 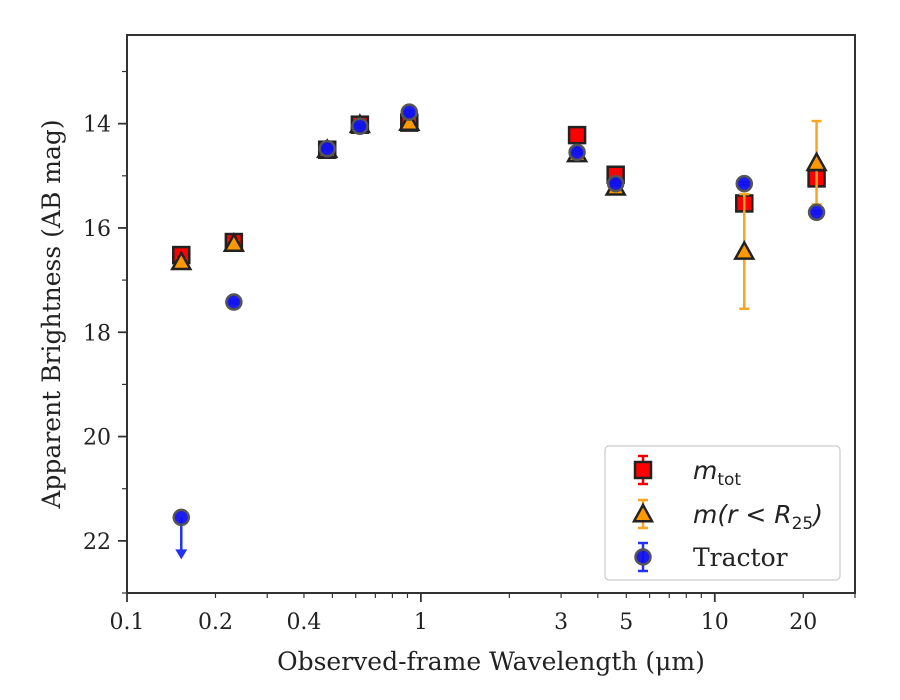 What do you see at coordinates (717, 473) in the screenshot?
I see `legend-label: mtot` at bounding box center [717, 473].